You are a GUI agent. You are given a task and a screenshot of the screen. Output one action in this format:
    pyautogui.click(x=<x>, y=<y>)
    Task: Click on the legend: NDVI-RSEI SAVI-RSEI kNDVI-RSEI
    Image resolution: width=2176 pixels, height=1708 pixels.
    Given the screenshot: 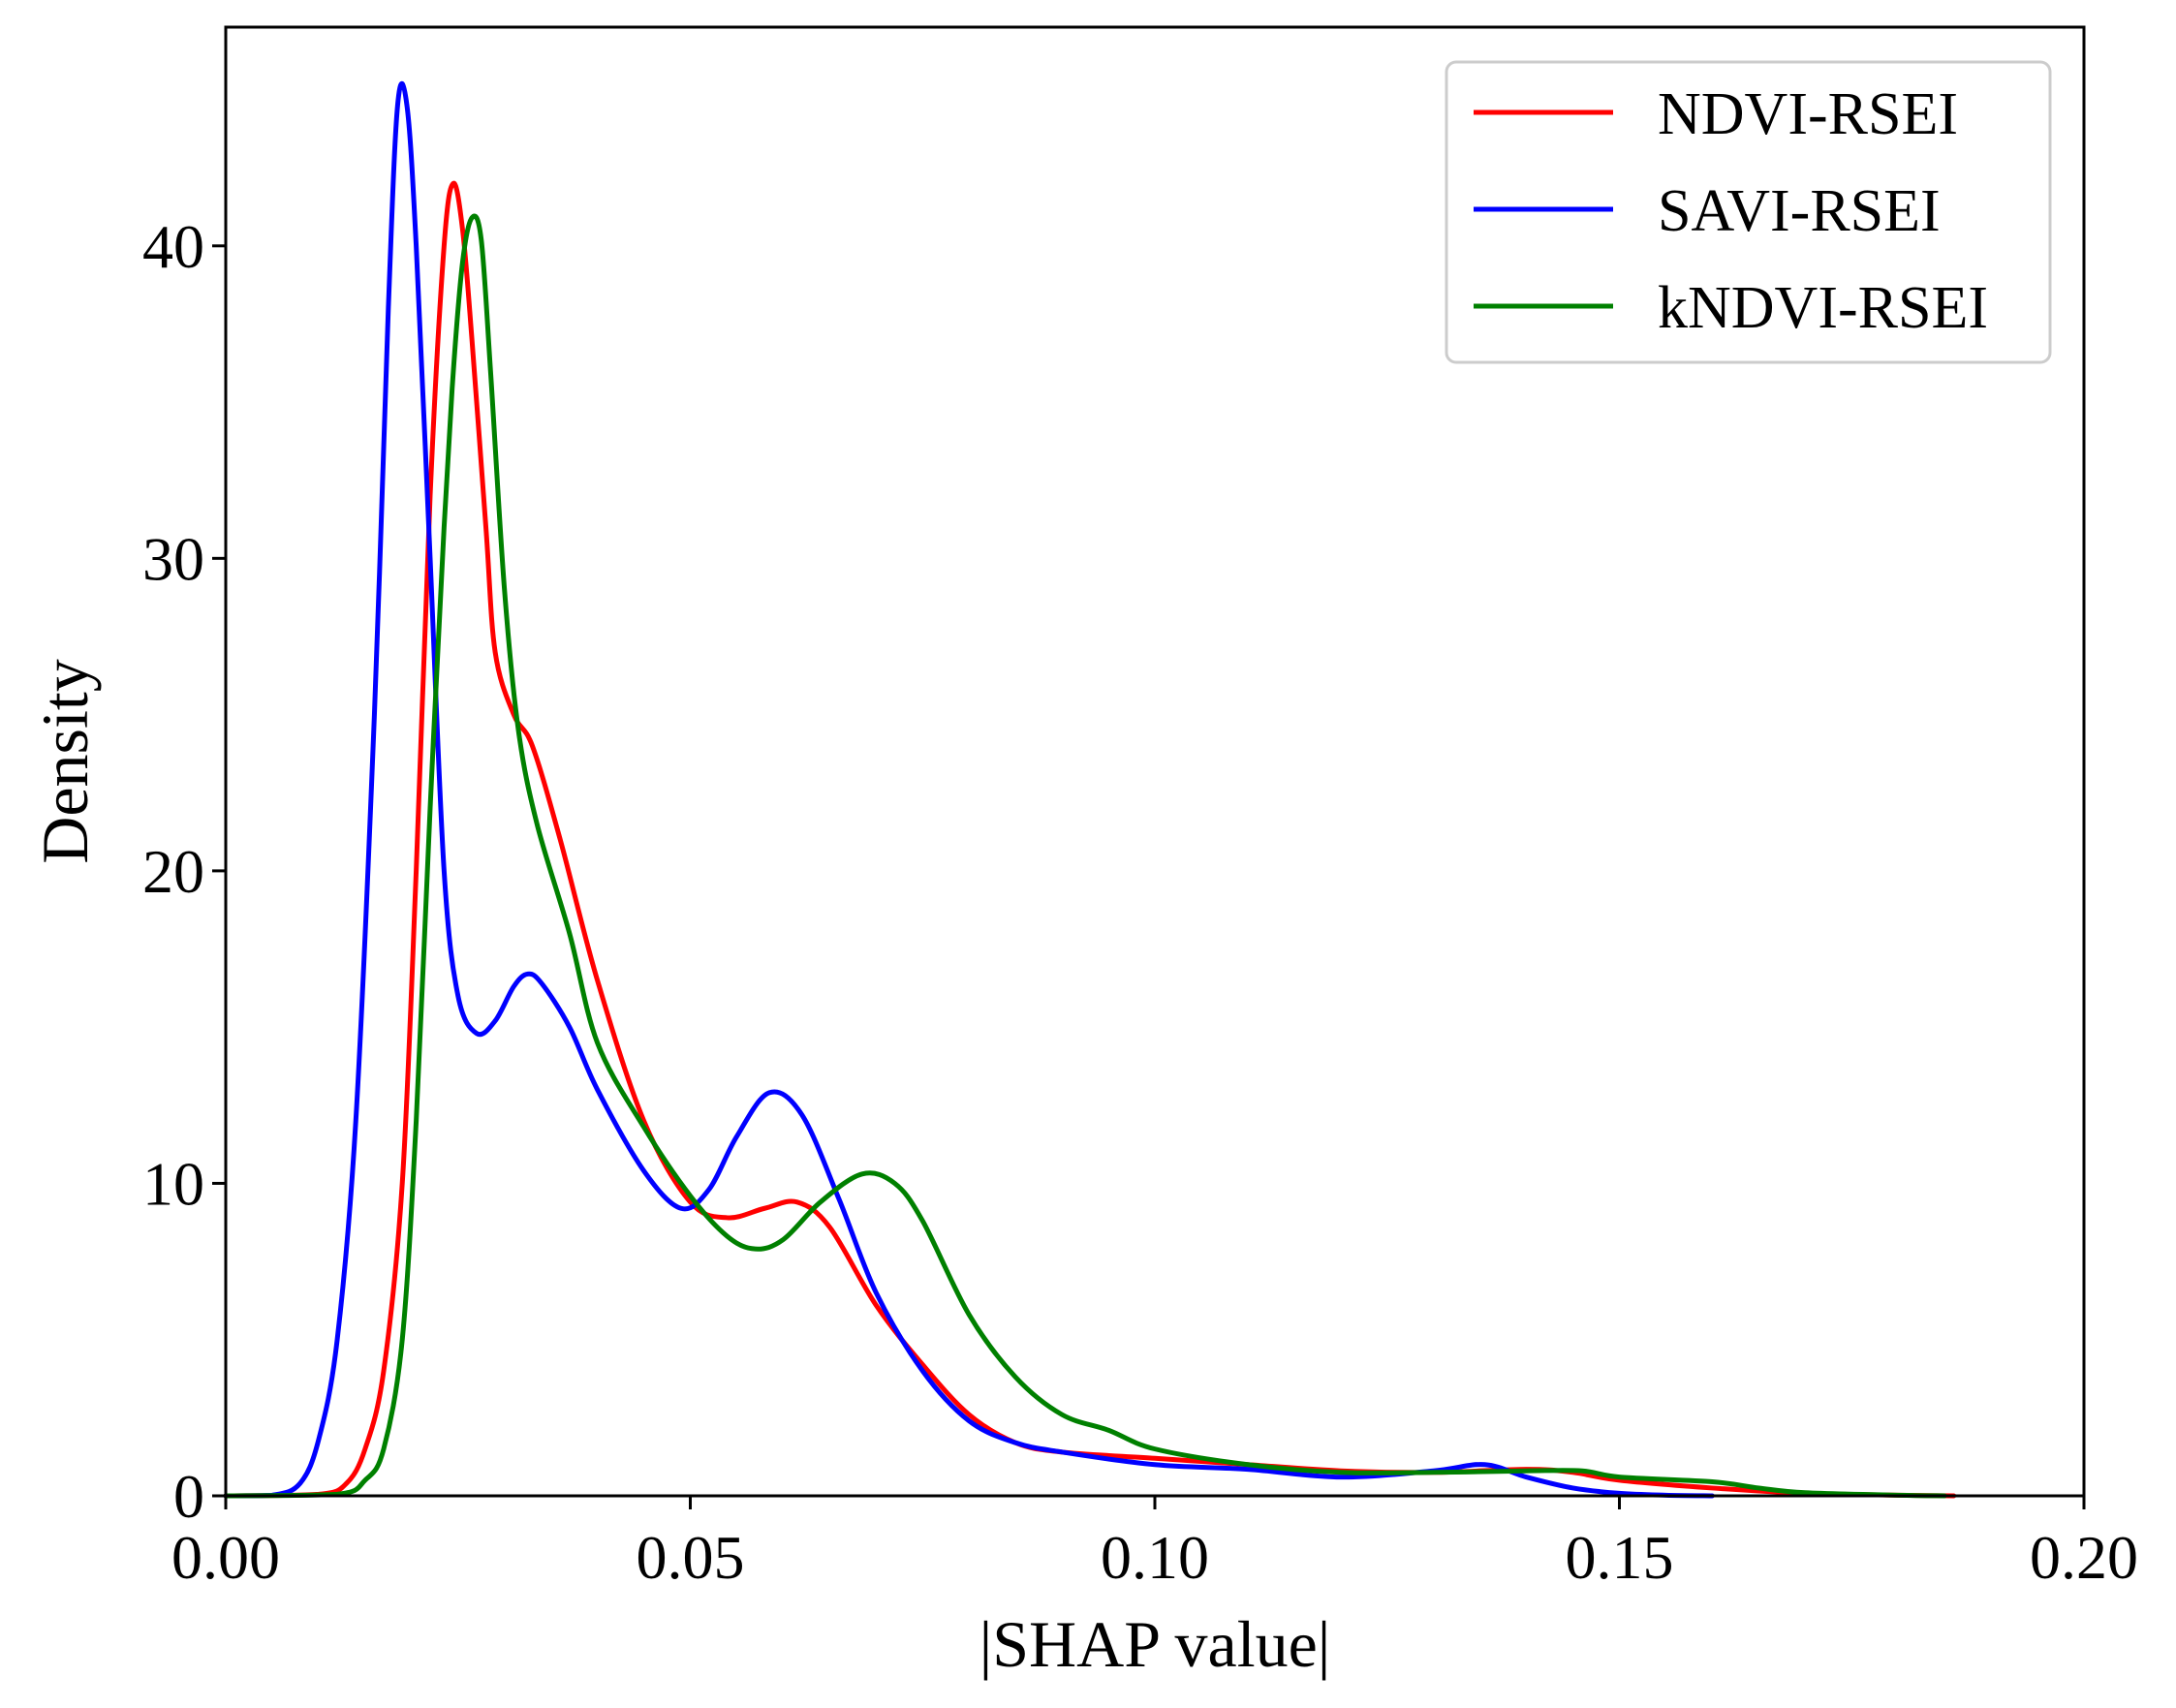 What is the action you would take?
    pyautogui.click(x=1748, y=212)
    